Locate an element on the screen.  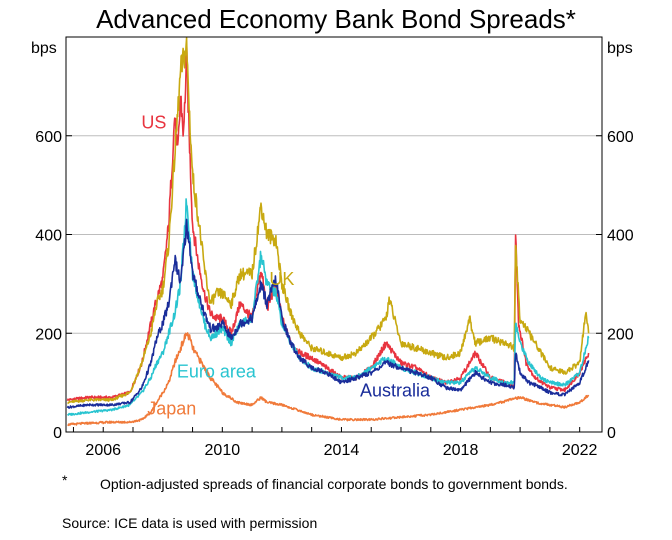
series-line-japan is located at coordinates (328, 379).